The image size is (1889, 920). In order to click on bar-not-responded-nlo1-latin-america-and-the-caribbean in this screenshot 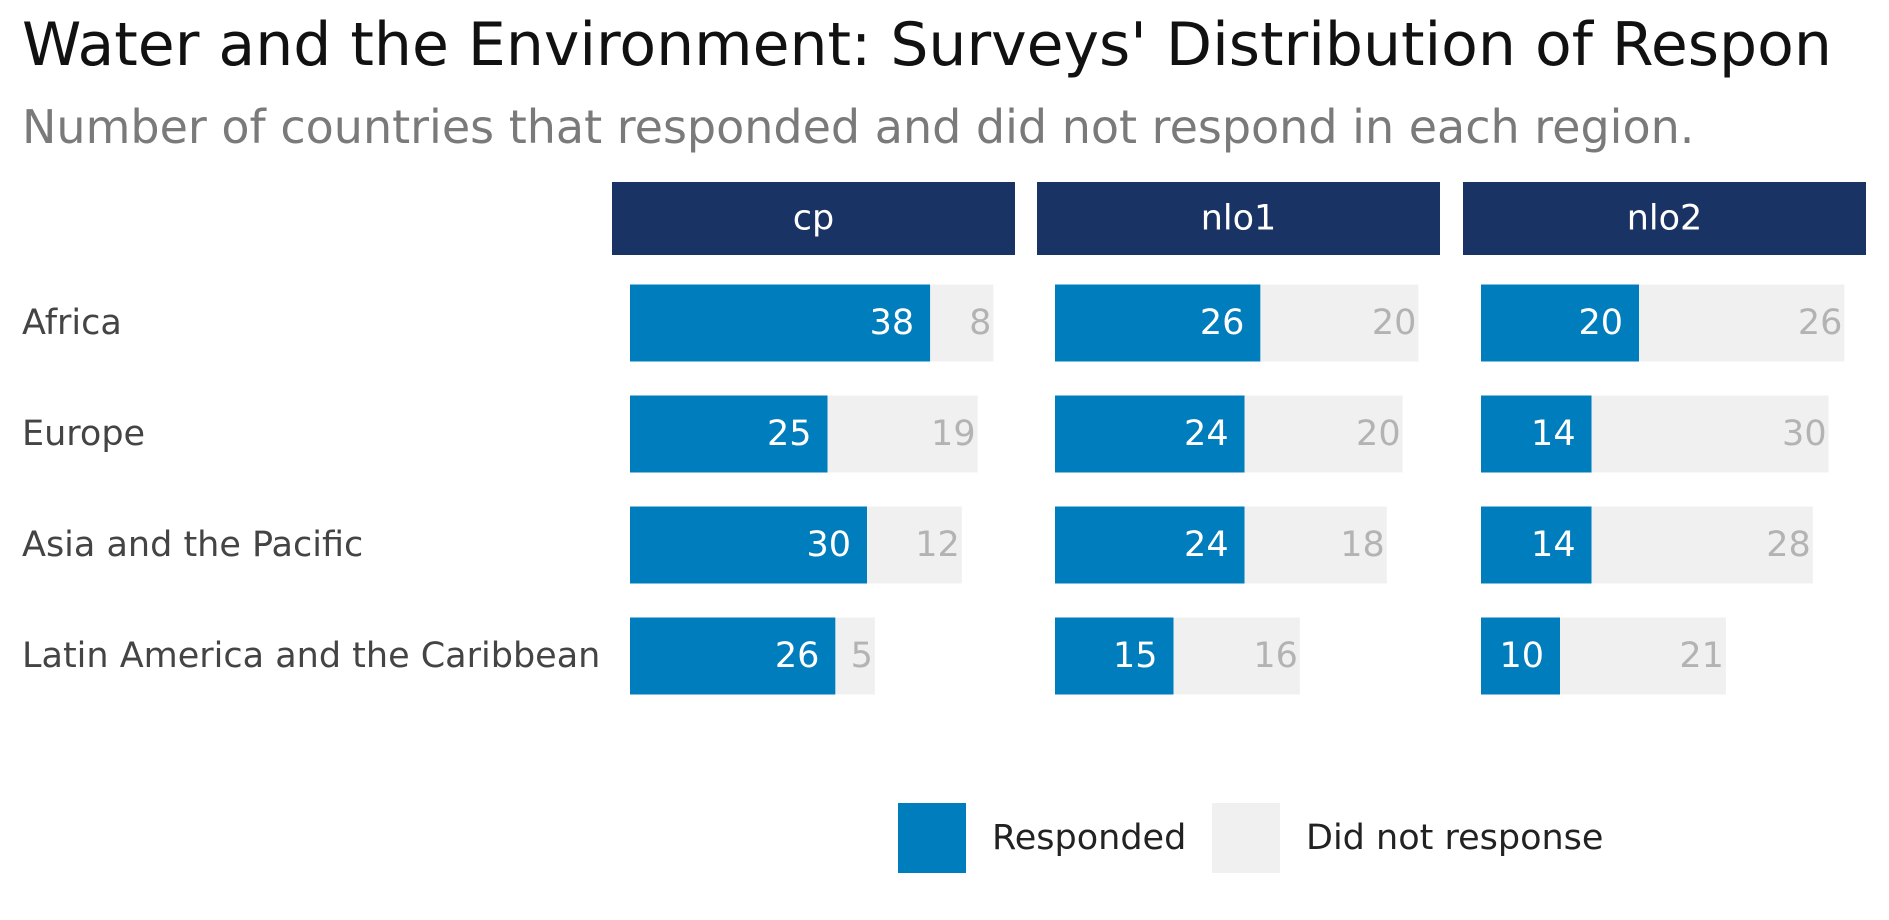, I will do `click(1236, 656)`.